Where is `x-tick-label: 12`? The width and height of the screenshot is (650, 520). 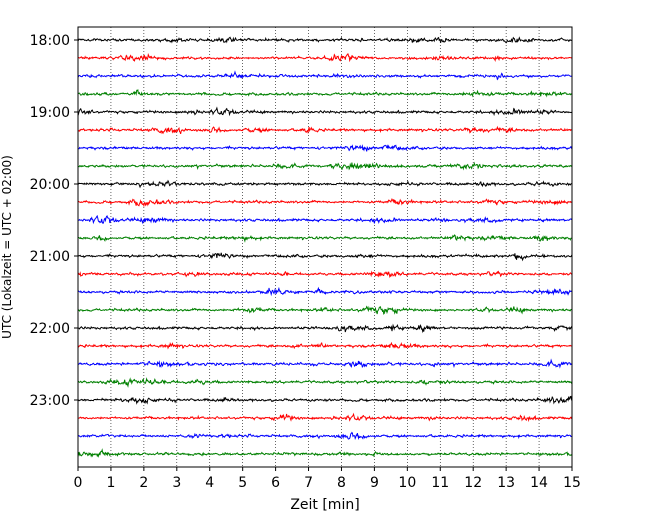
x-tick-label: 12 is located at coordinates (473, 483).